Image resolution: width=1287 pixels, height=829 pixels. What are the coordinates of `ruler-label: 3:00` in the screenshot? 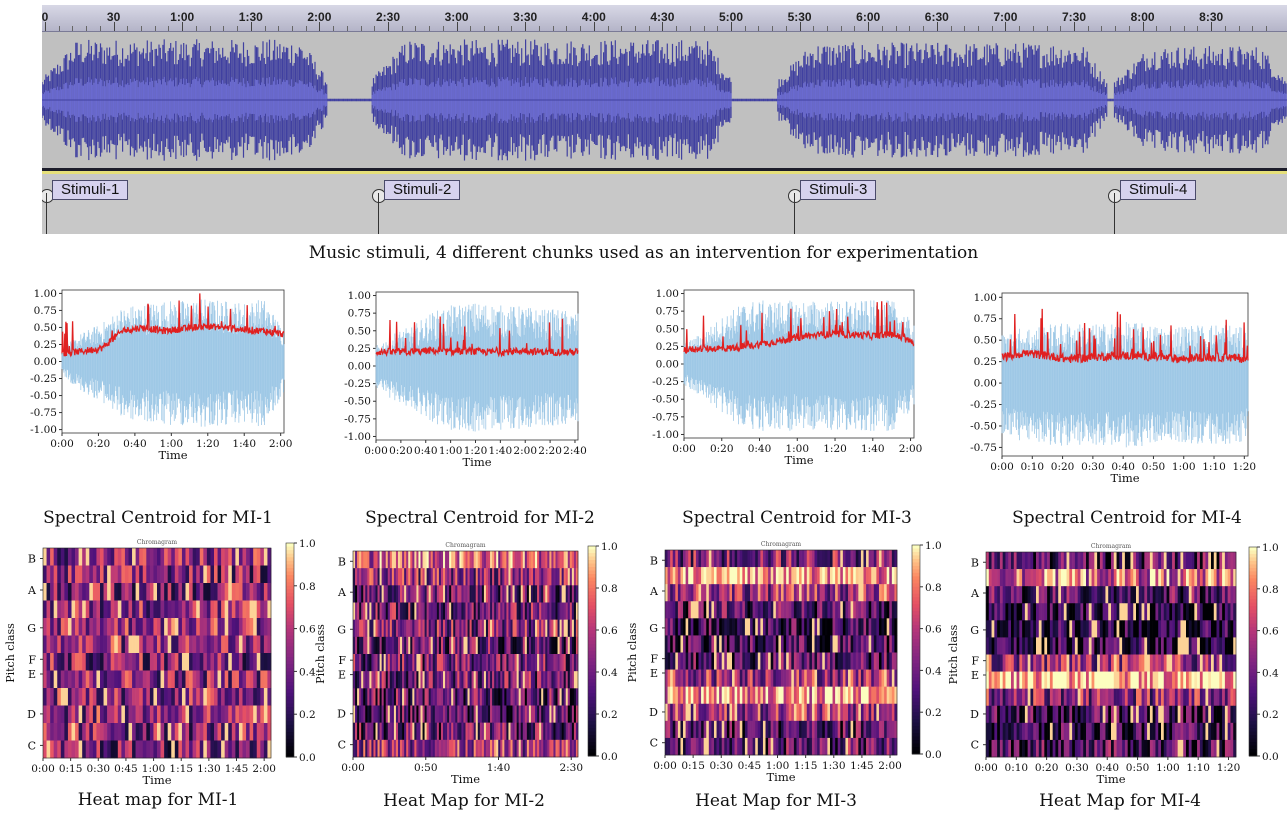 It's located at (456, 17).